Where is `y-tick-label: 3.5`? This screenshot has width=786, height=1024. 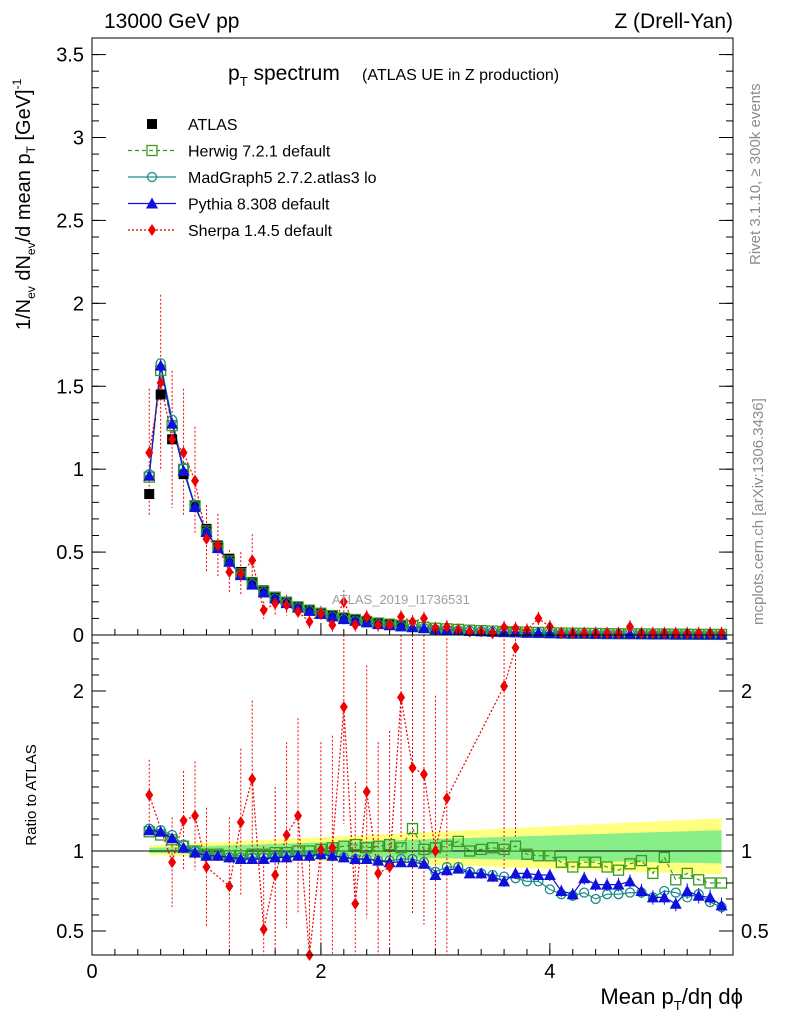
y-tick-label: 3.5 is located at coordinates (70, 56).